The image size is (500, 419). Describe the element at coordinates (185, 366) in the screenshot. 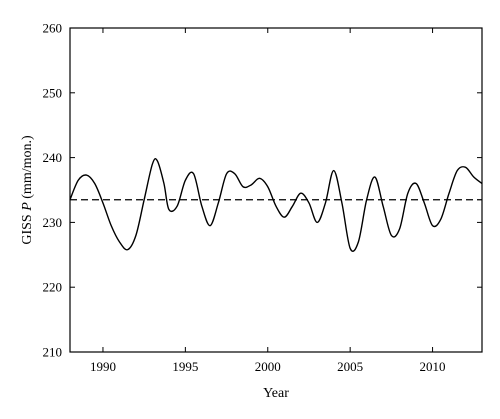

I see `x-tick-label: 1995` at that location.